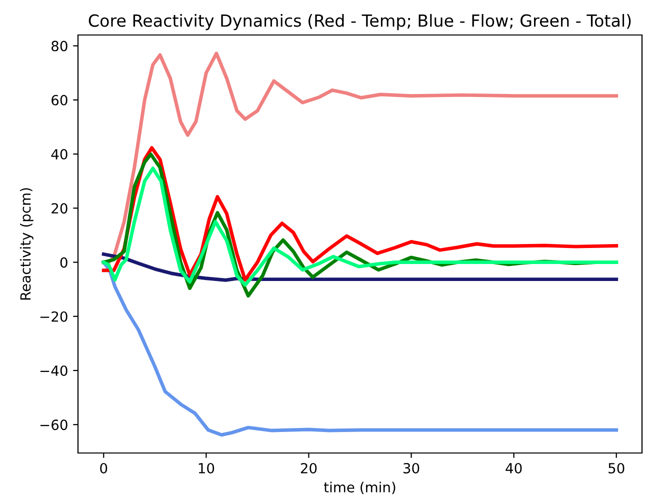  Describe the element at coordinates (104, 468) in the screenshot. I see `x-tick-label: 0` at that location.